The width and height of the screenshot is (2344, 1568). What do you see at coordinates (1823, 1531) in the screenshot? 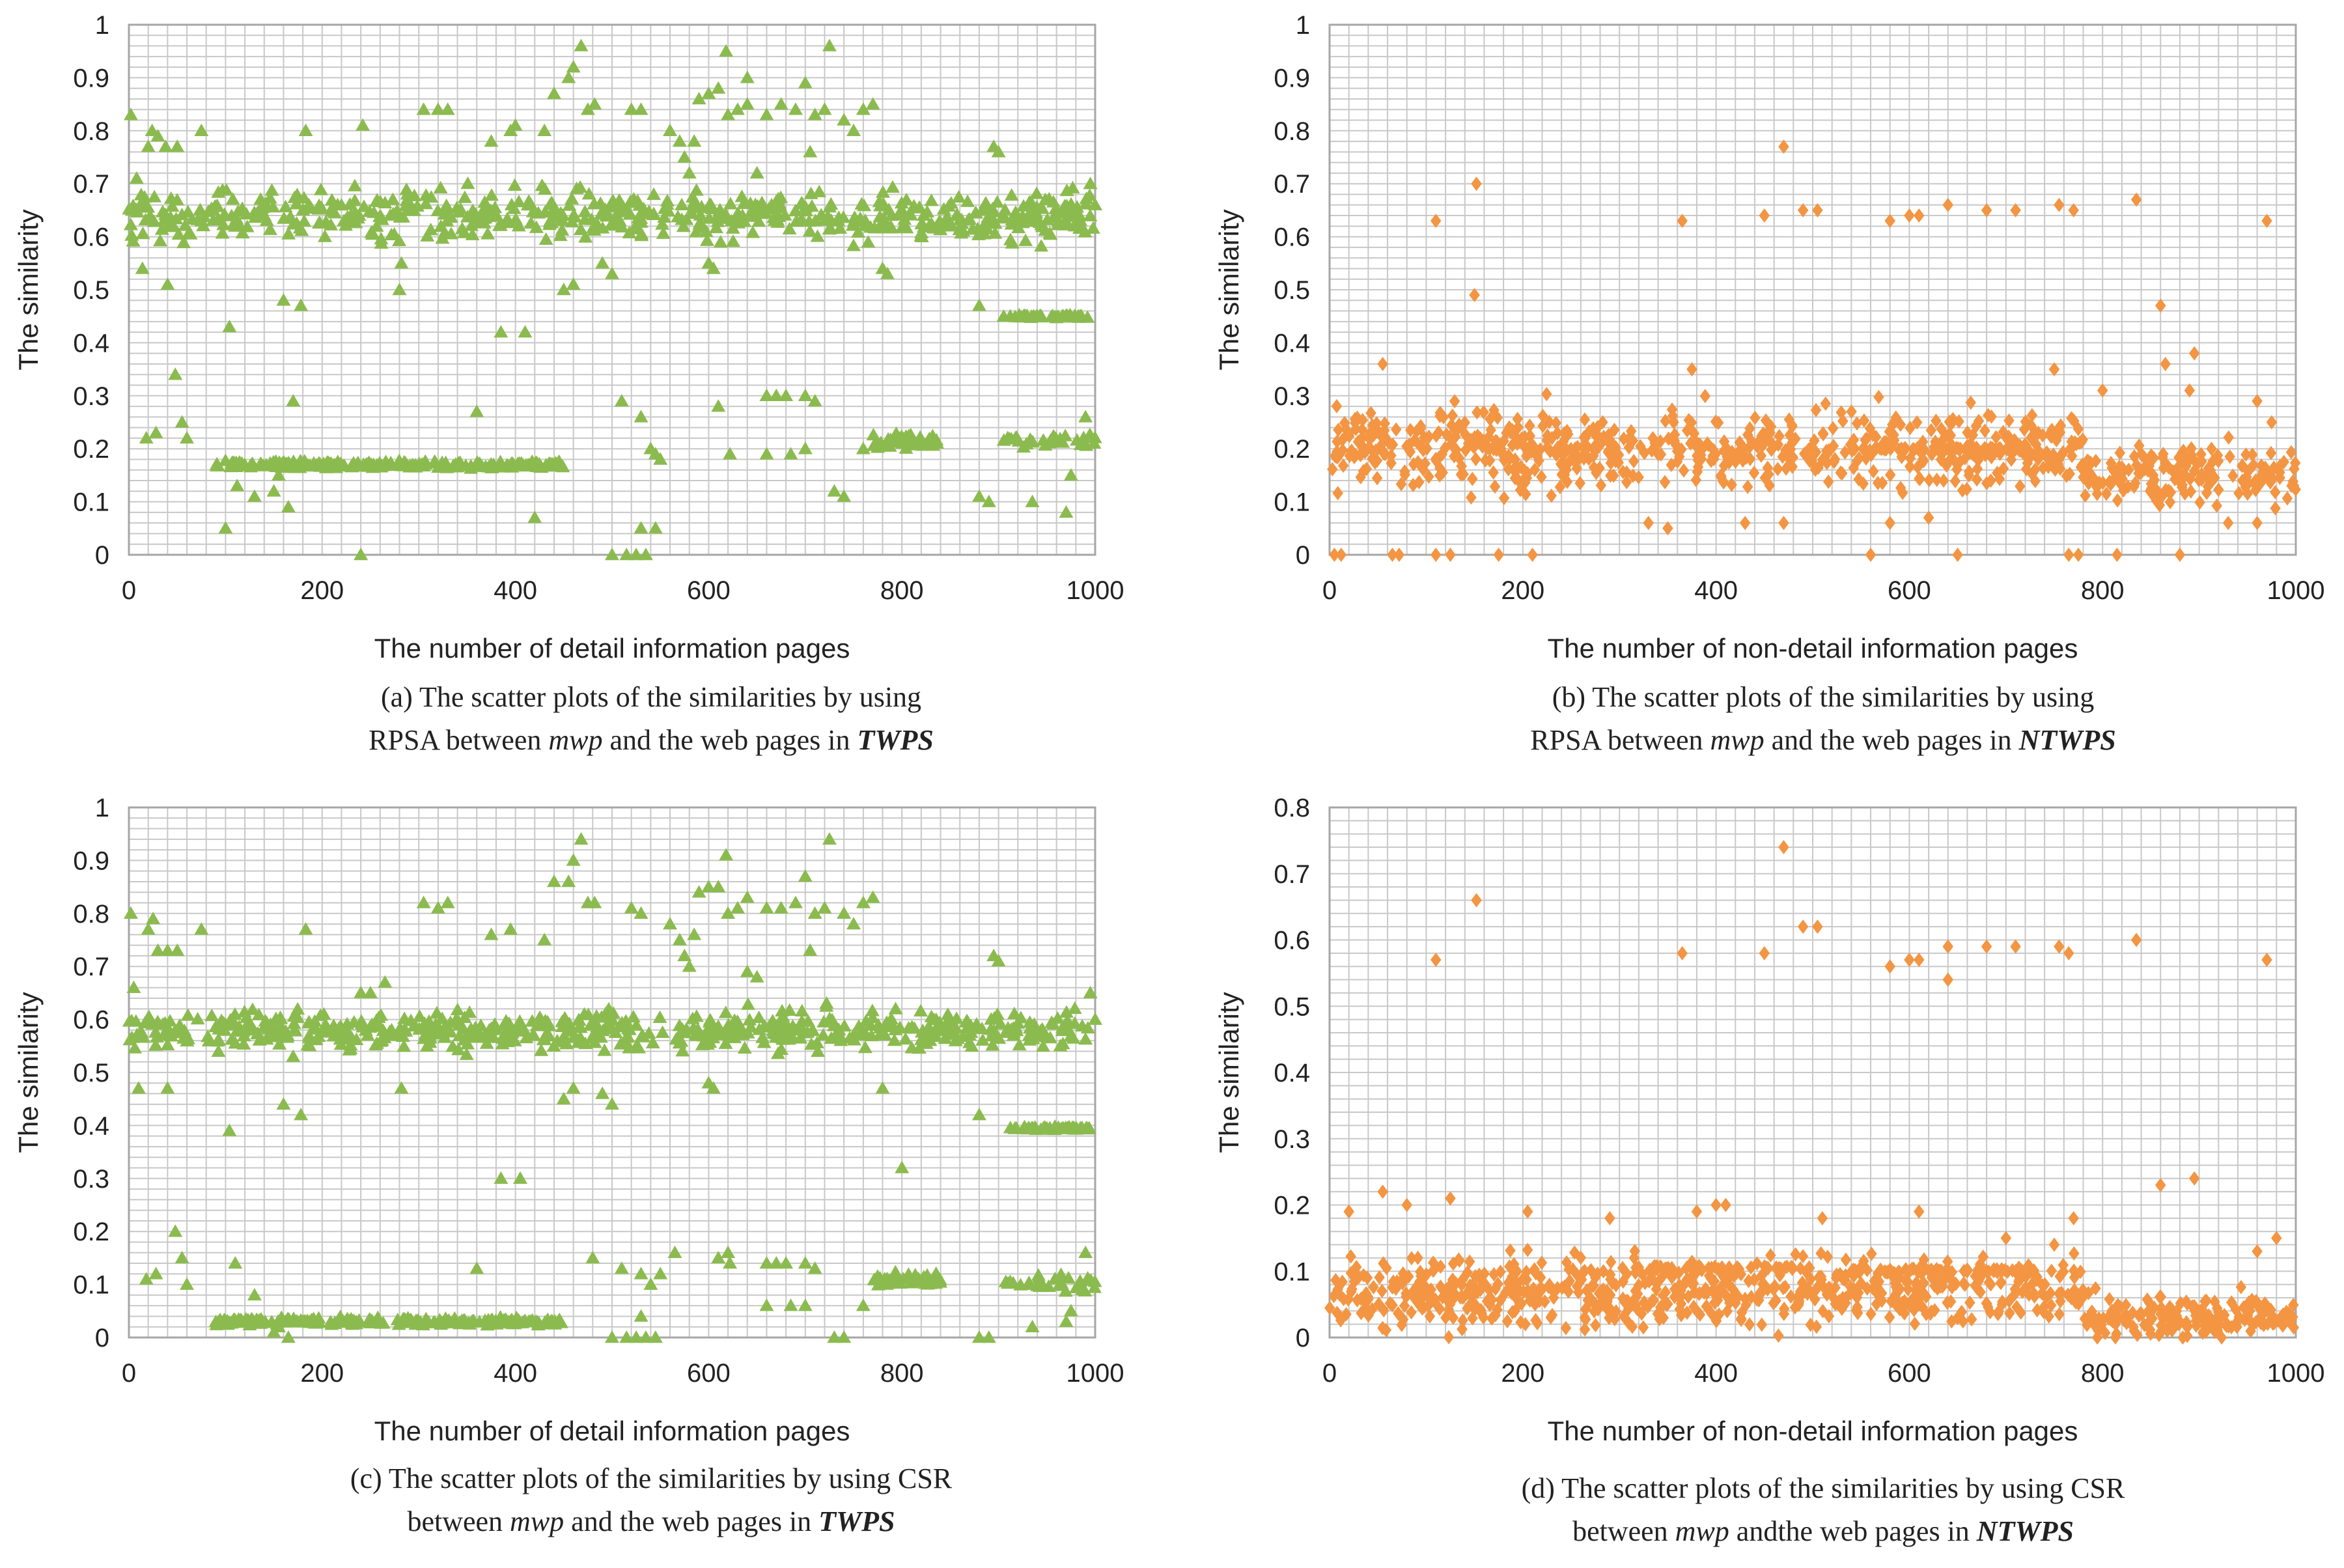
I see `caption-line-2: between mwp andthe web pages in NTWPS` at bounding box center [1823, 1531].